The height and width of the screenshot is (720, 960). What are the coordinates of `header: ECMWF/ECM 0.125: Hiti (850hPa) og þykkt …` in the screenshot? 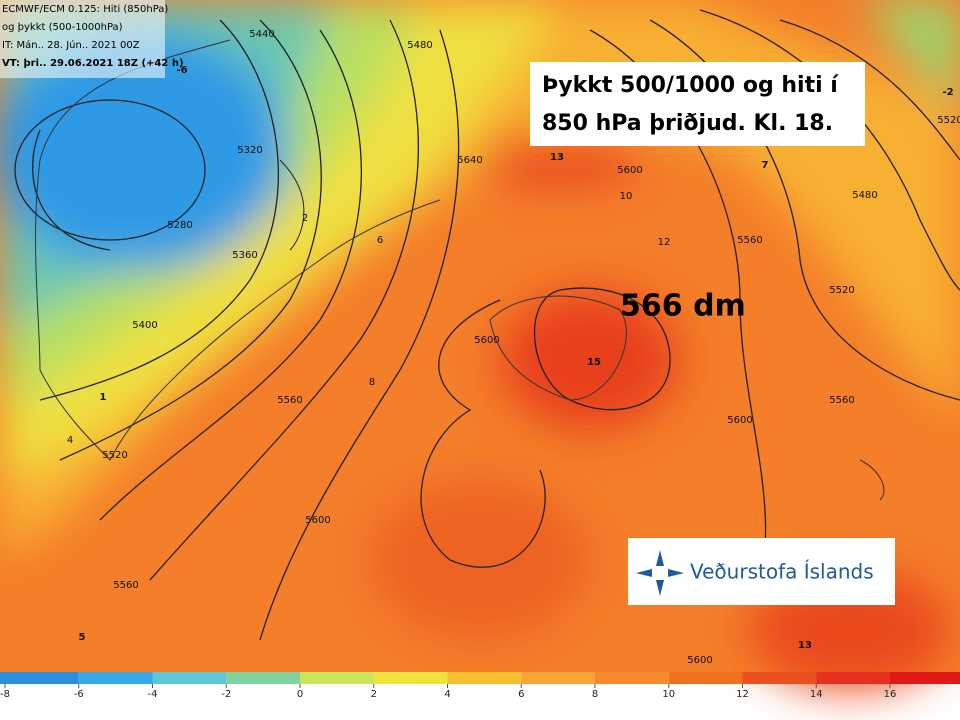 It's located at (92, 39).